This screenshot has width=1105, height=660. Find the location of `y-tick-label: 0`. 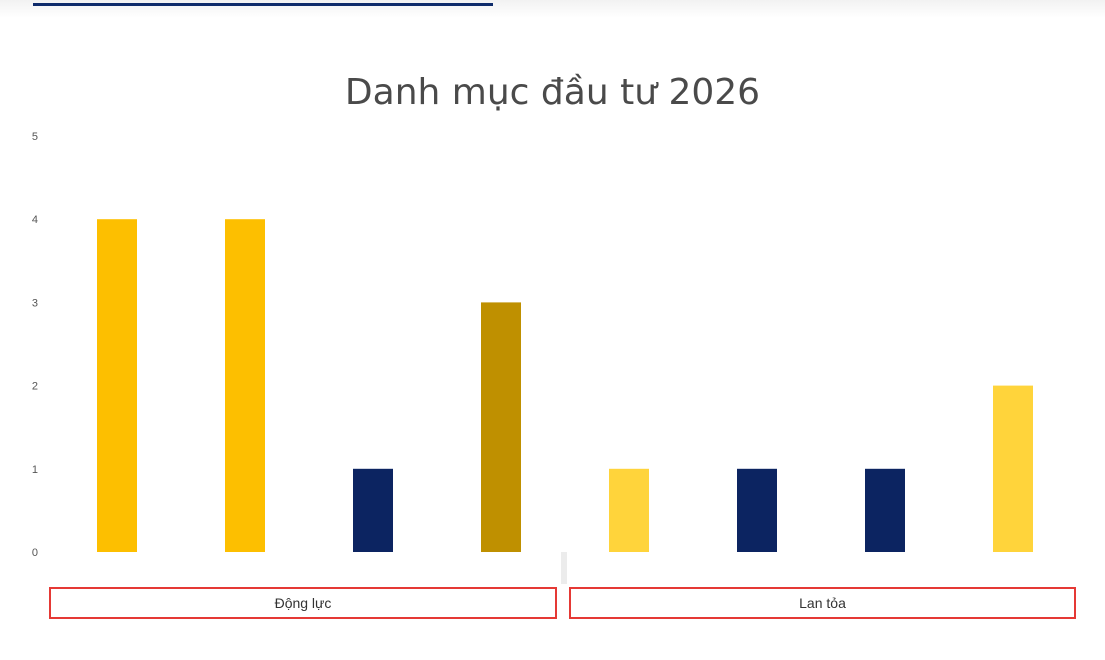

y-tick-label: 0 is located at coordinates (35, 553).